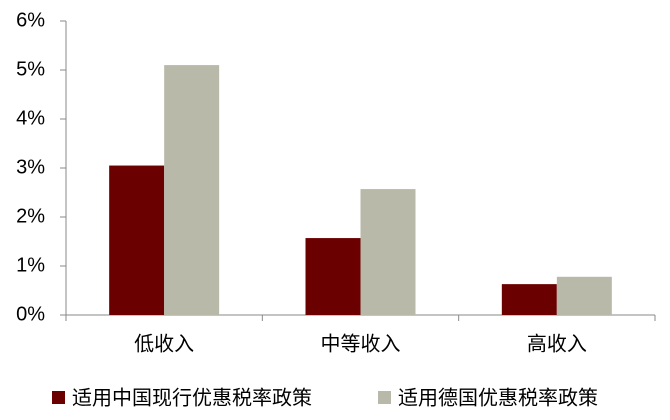 This screenshot has height=420, width=670. Describe the element at coordinates (30, 167) in the screenshot. I see `y-tick-label: 3%` at that location.